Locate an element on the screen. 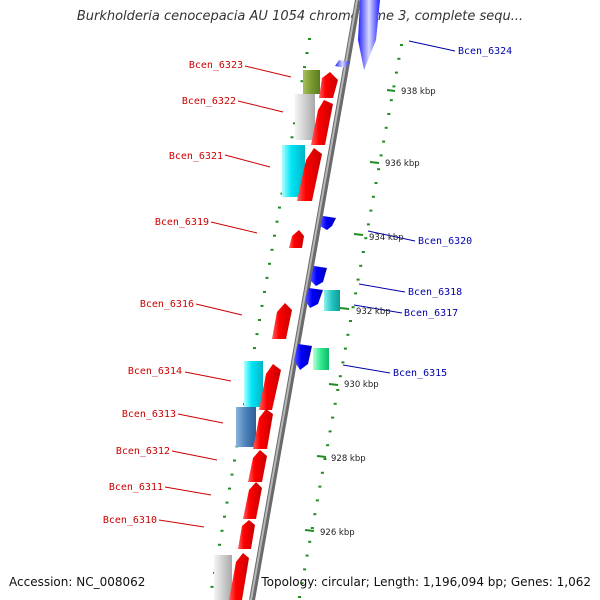 This screenshot has width=600, height=600. gene-label-bcen-6312: Bcen_6312 is located at coordinates (143, 451).